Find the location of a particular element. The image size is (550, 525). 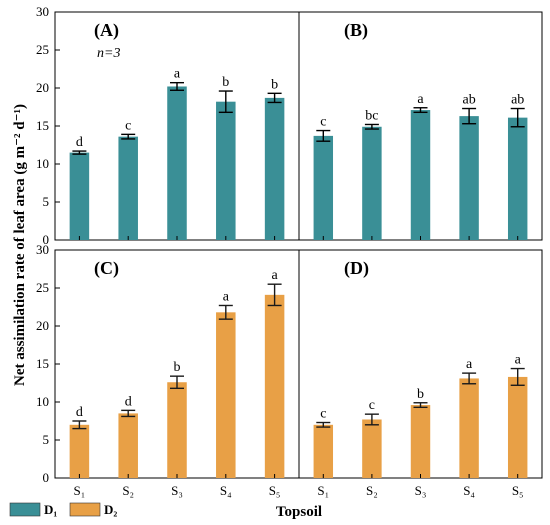

significance-letter: bc is located at coordinates (371, 115).